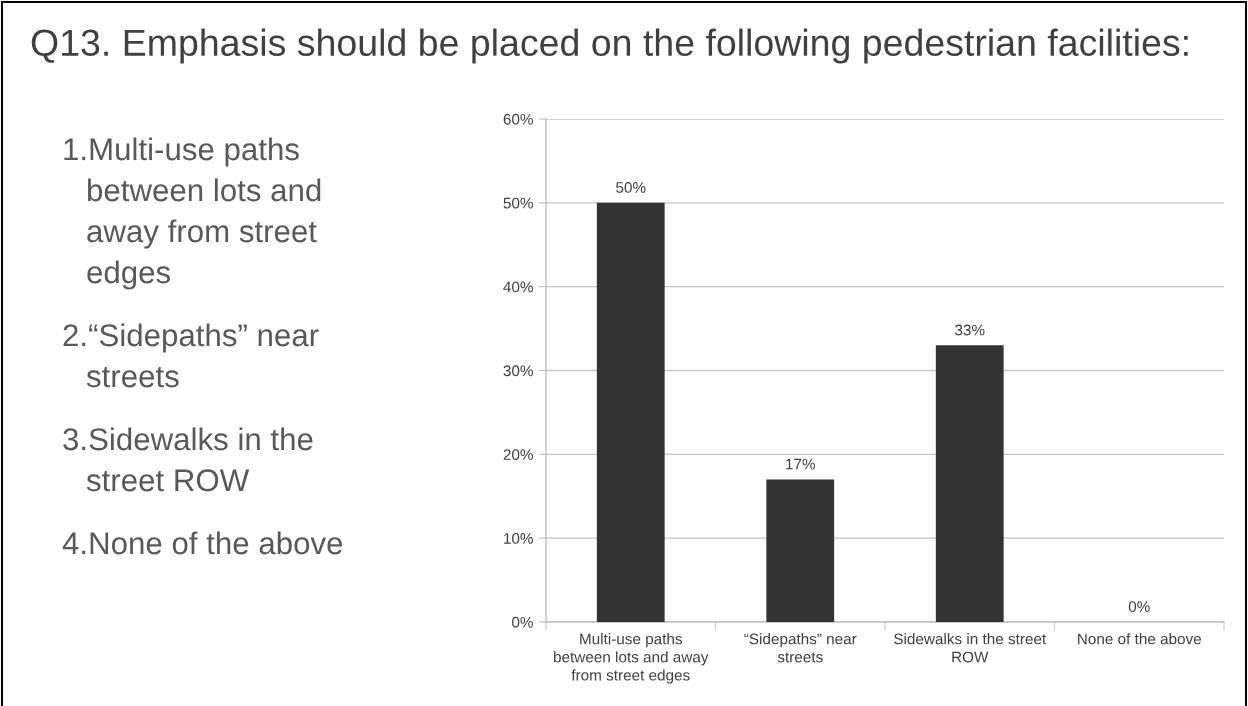  Describe the element at coordinates (800, 648) in the screenshot. I see `x-tick-label: “Sidepaths” near streets` at that location.